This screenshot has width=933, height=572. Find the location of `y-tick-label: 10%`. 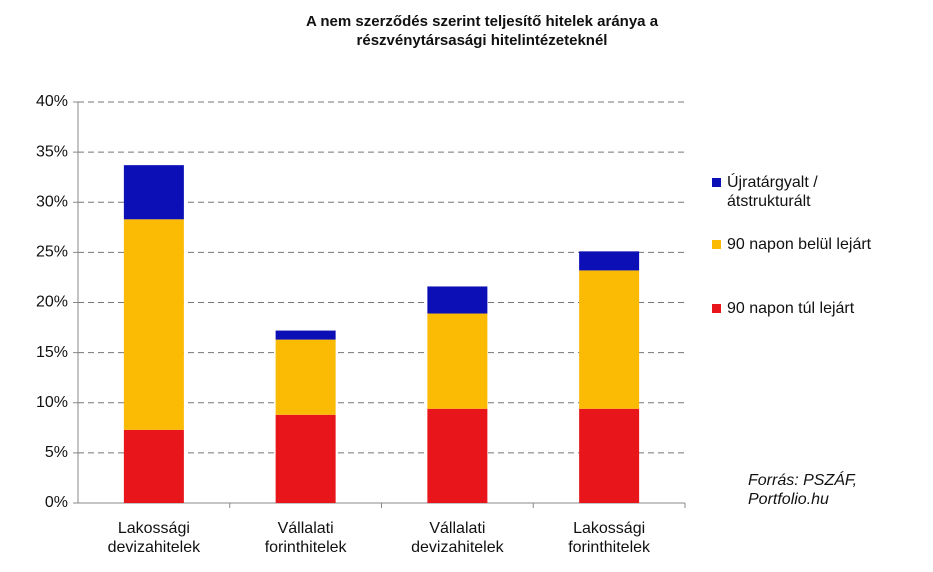

y-tick-label: 10% is located at coordinates (52, 402).